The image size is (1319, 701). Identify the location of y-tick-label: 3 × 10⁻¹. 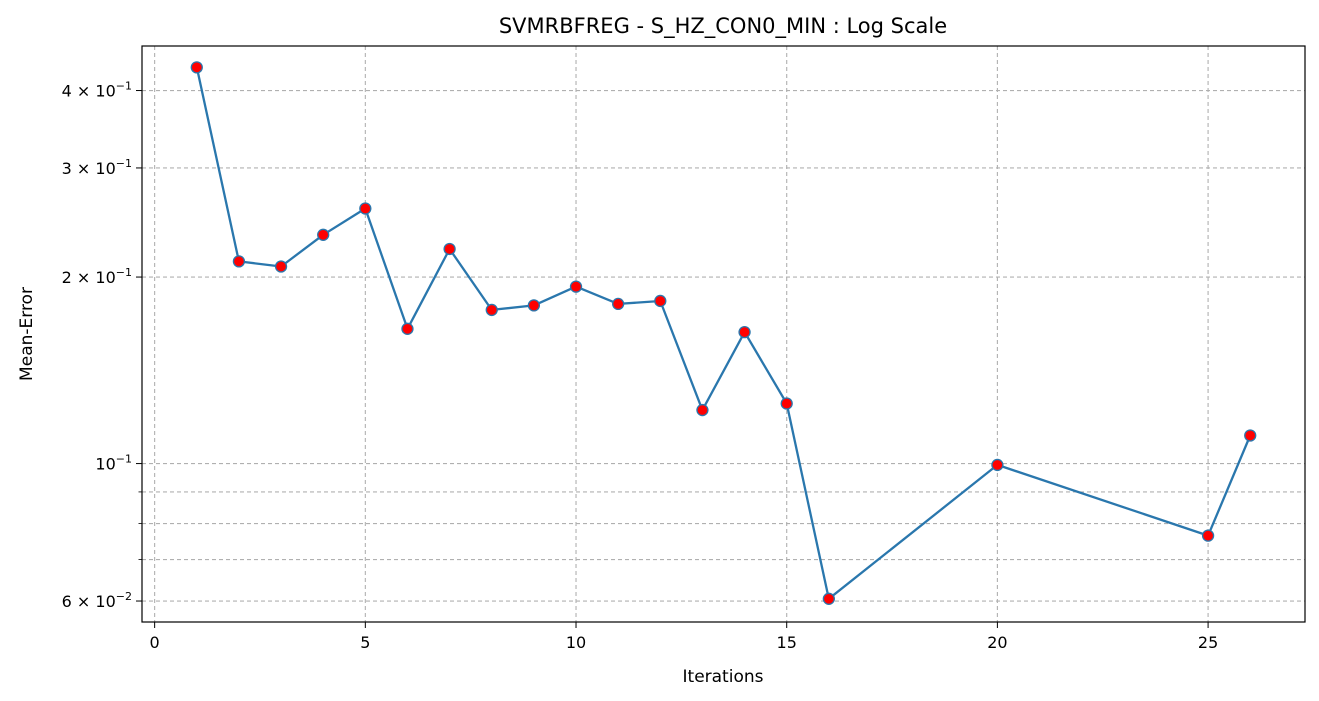
(97, 167).